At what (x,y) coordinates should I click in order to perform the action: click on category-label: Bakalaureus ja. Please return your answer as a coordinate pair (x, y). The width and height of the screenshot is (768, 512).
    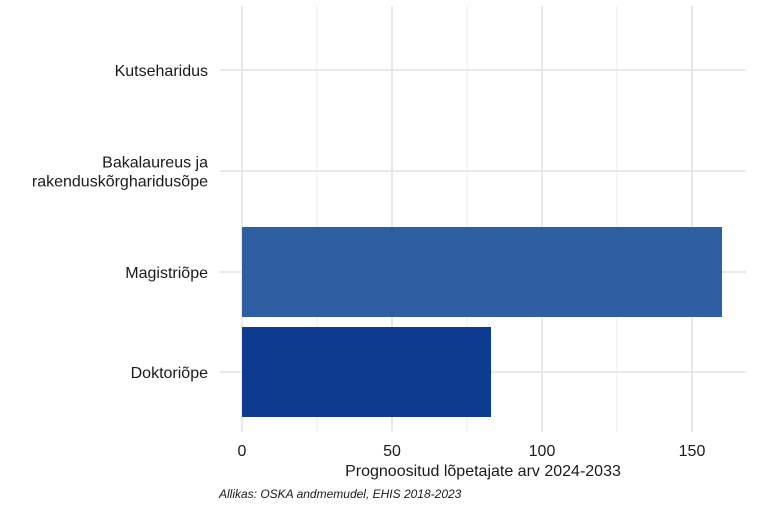
    Looking at the image, I should click on (155, 163).